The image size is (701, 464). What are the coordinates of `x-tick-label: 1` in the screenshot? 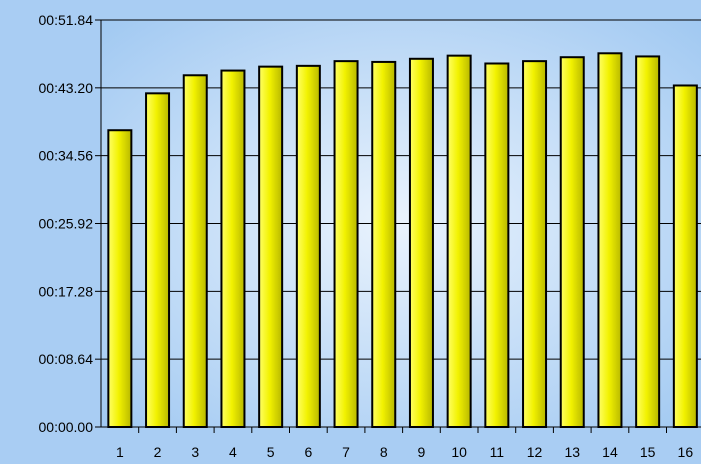 It's located at (120, 452).